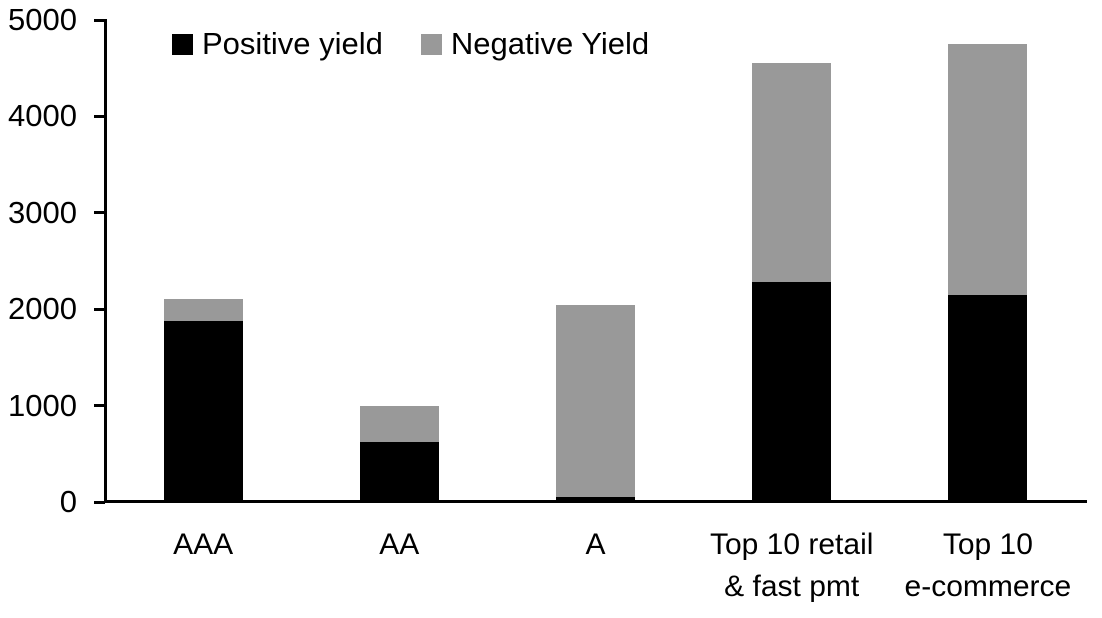  Describe the element at coordinates (42, 309) in the screenshot. I see `y-tick-label: 2000` at that location.